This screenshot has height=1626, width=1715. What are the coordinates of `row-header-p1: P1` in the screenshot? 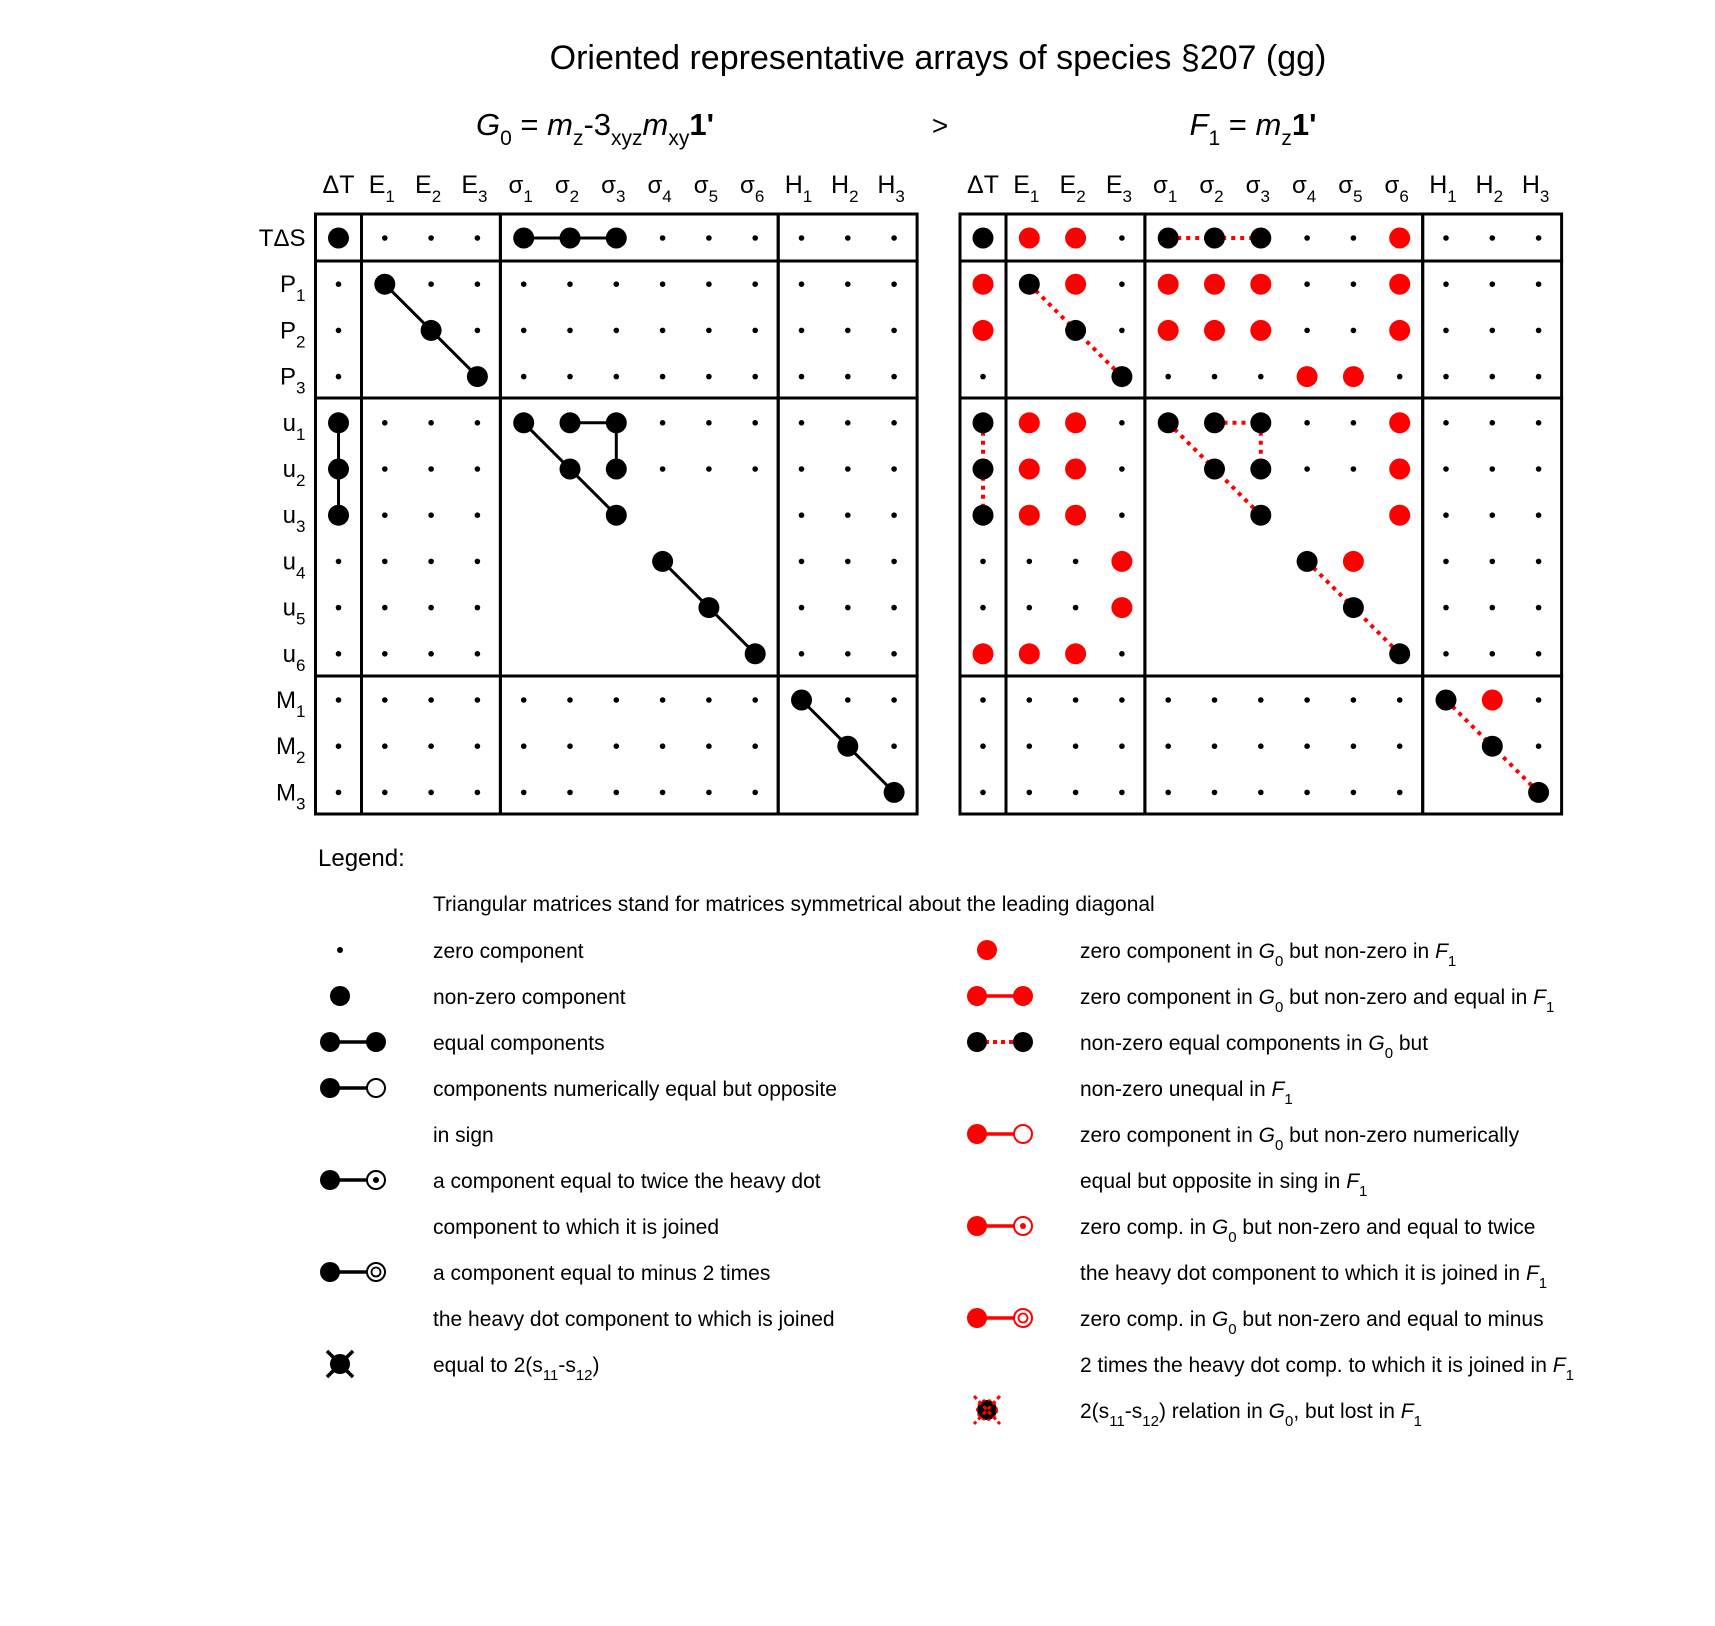 It's located at (292, 288).